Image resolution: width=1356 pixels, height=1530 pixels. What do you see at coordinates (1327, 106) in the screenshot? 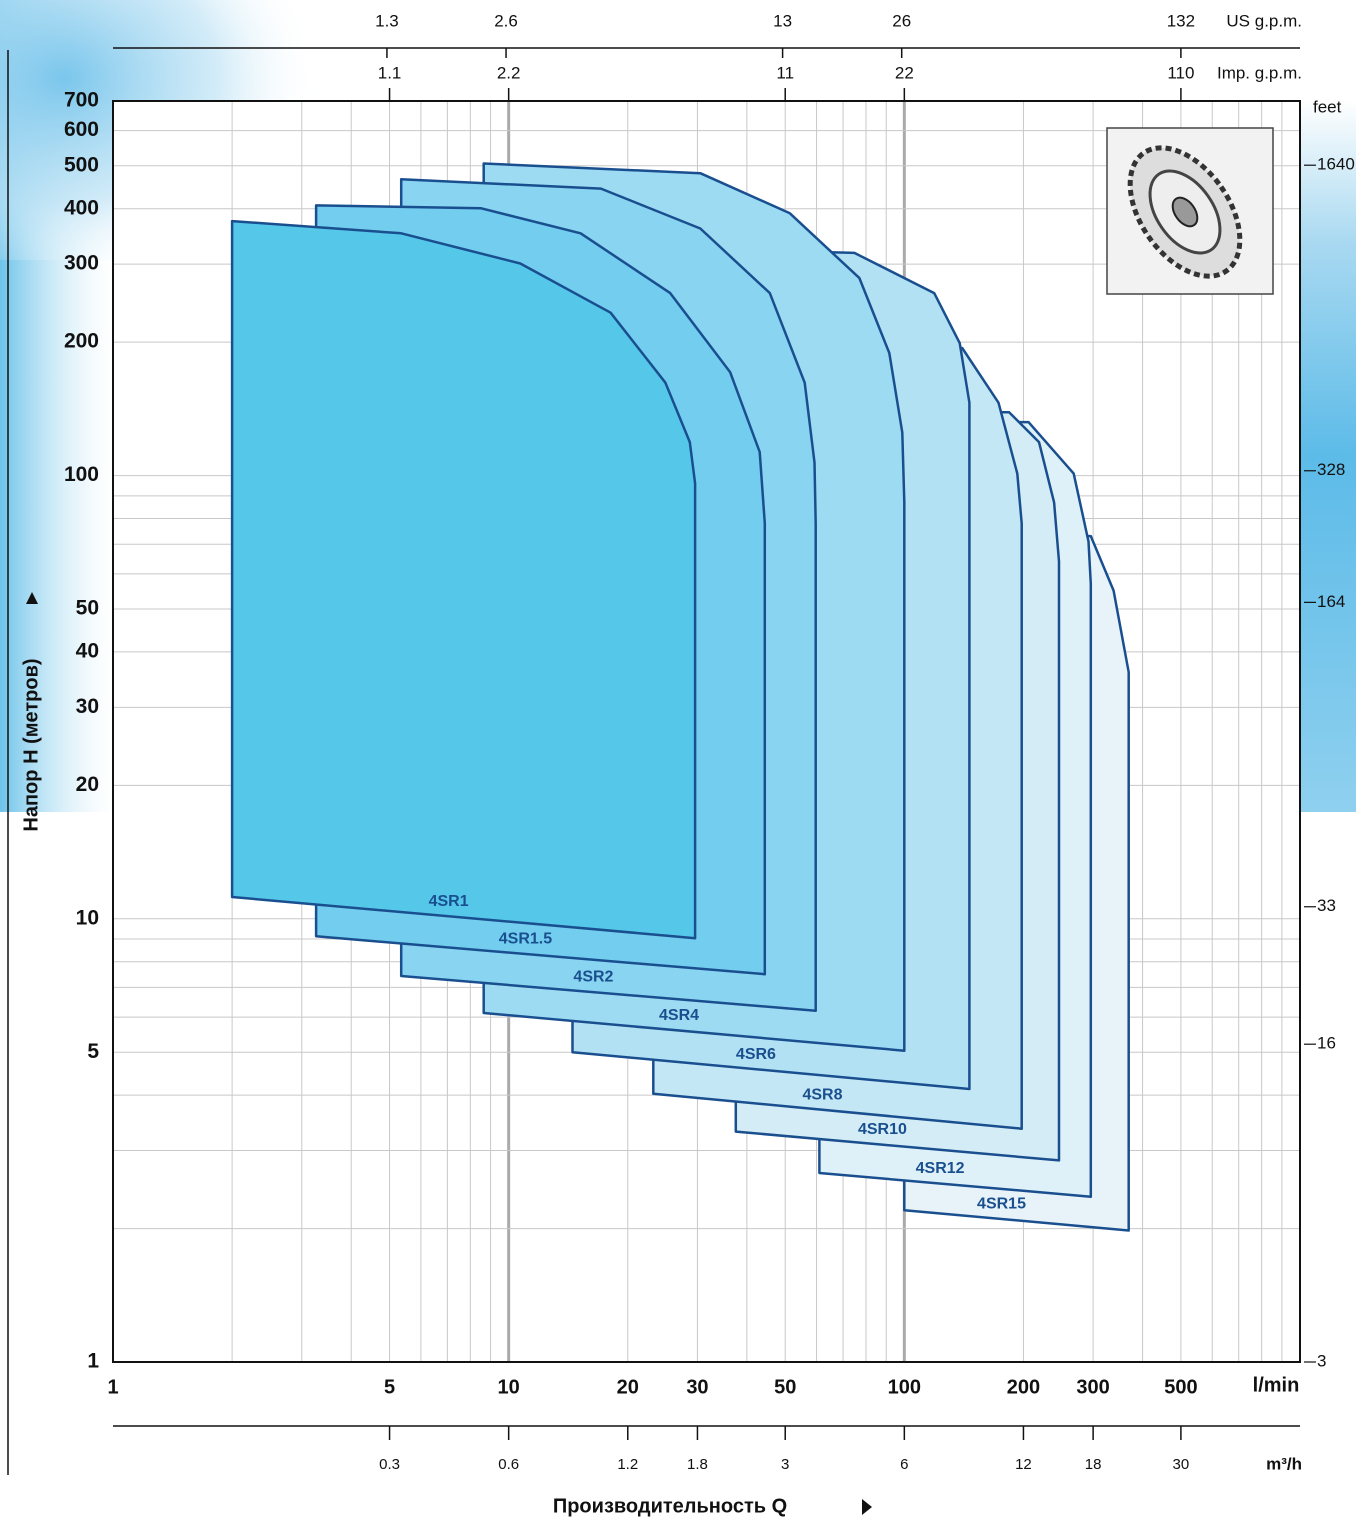
I see `axis-unit: feet` at bounding box center [1327, 106].